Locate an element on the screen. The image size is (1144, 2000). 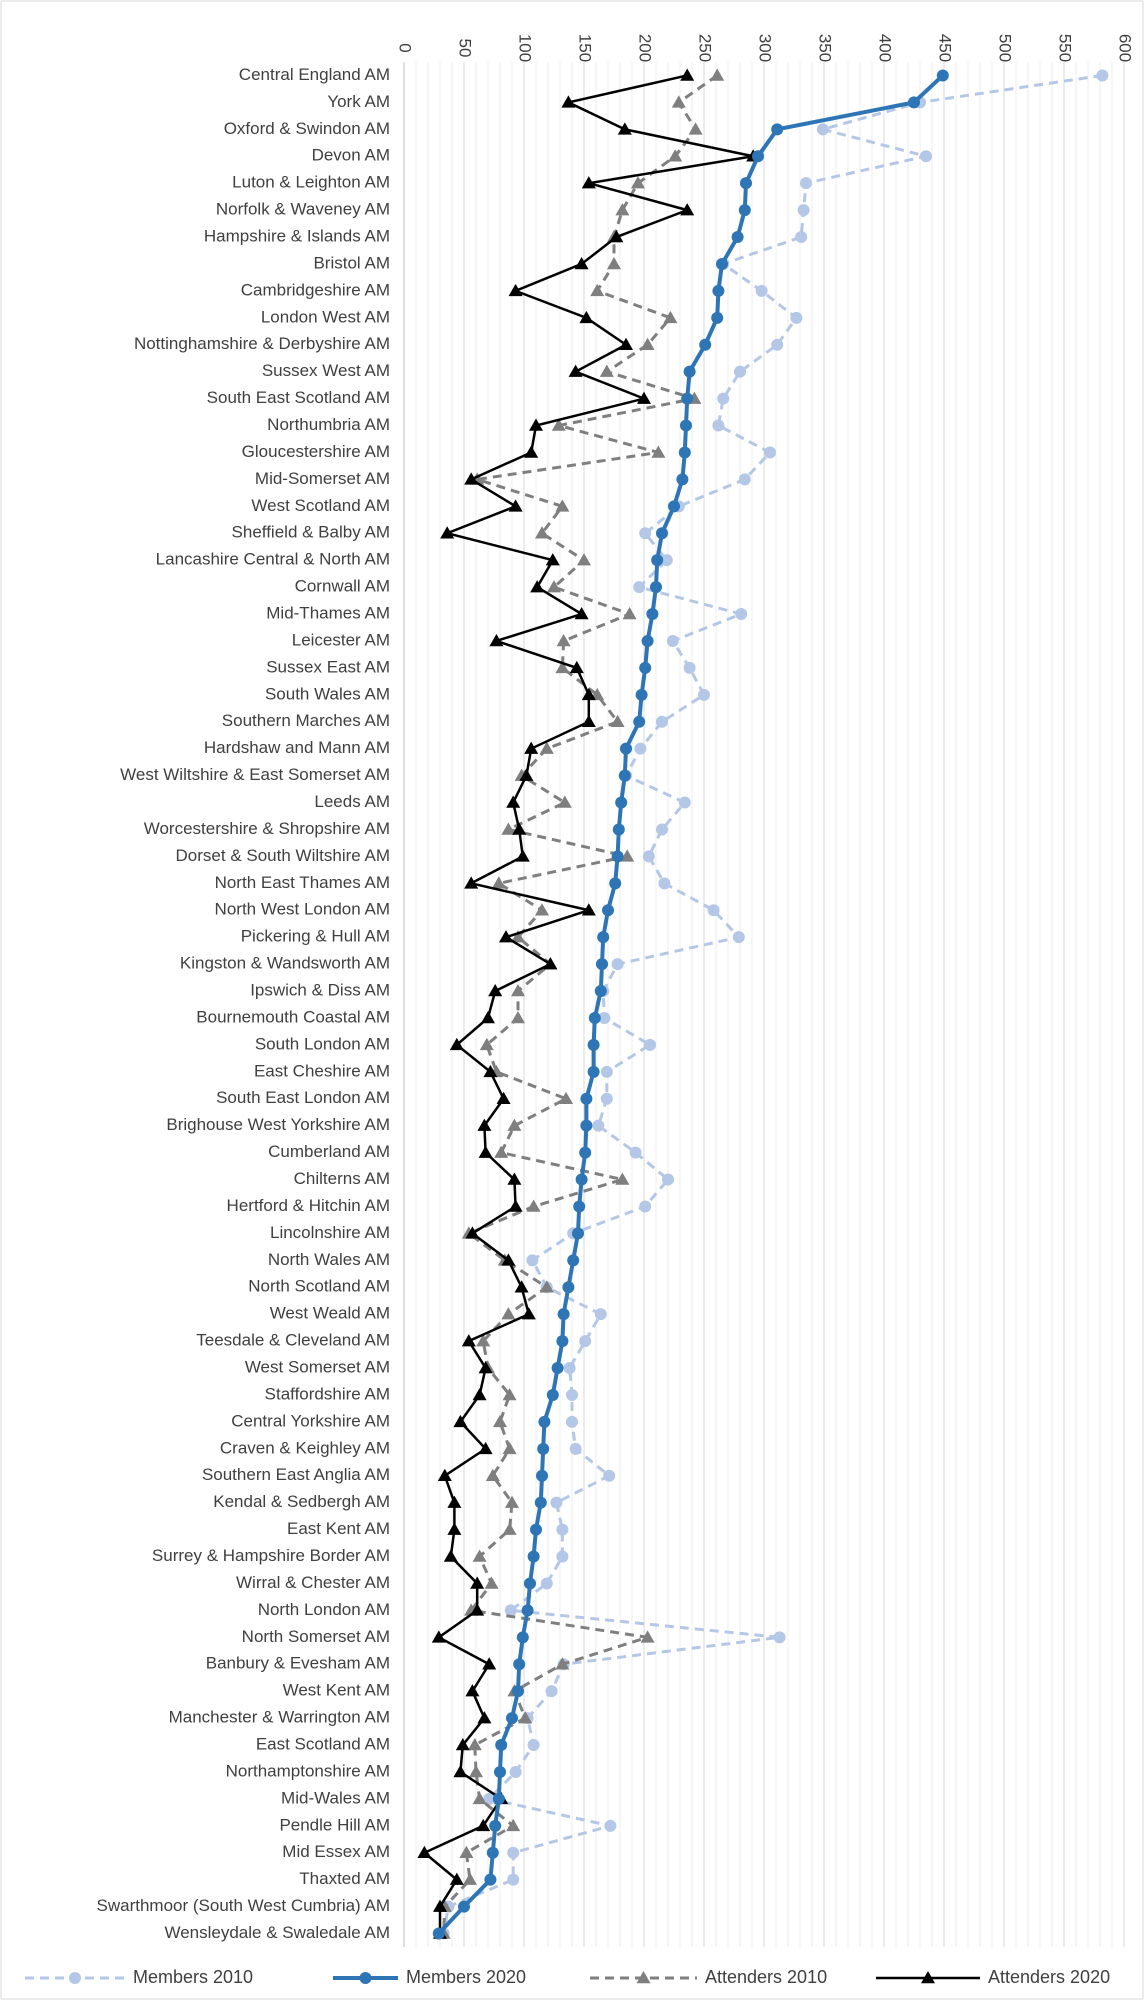
legend-label: Members 2010 is located at coordinates (193, 1977).